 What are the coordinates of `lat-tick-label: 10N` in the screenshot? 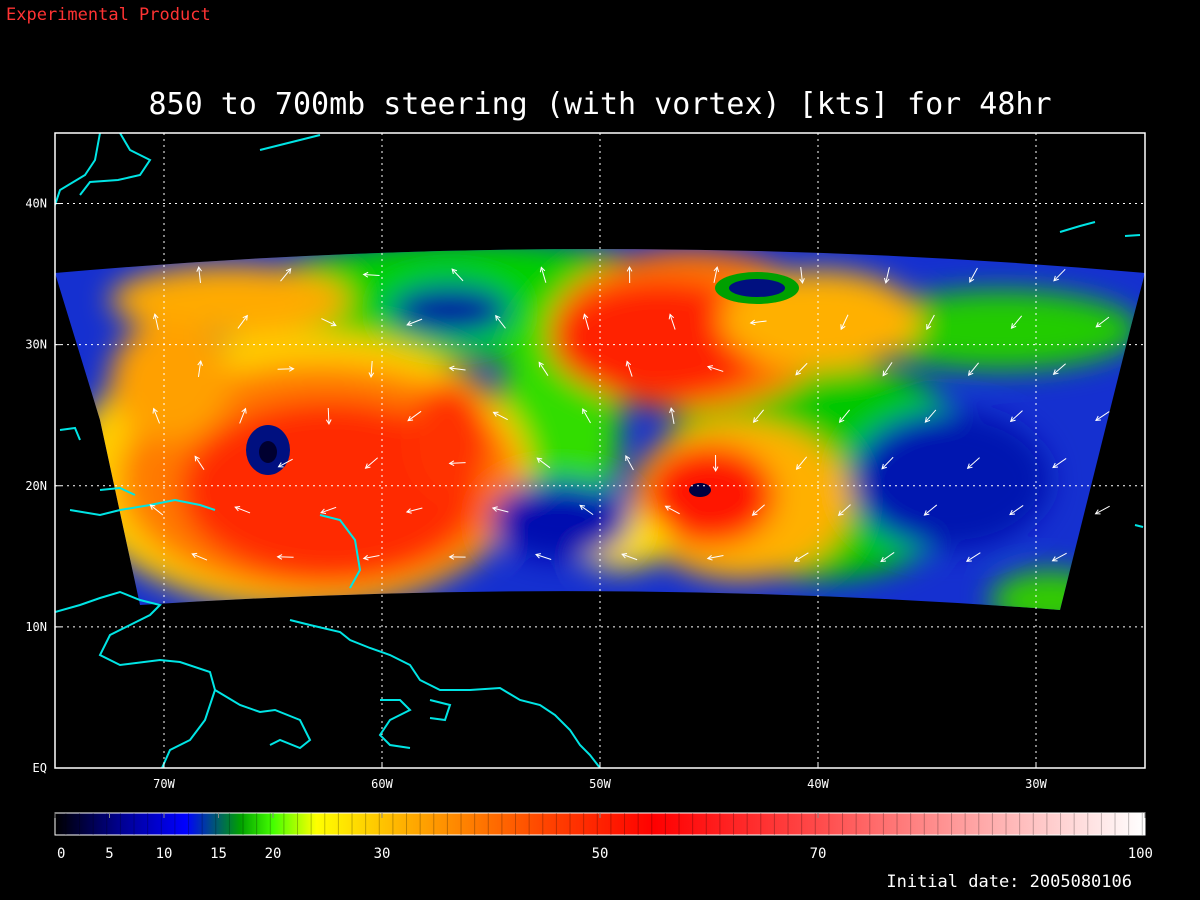 It's located at (36, 627).